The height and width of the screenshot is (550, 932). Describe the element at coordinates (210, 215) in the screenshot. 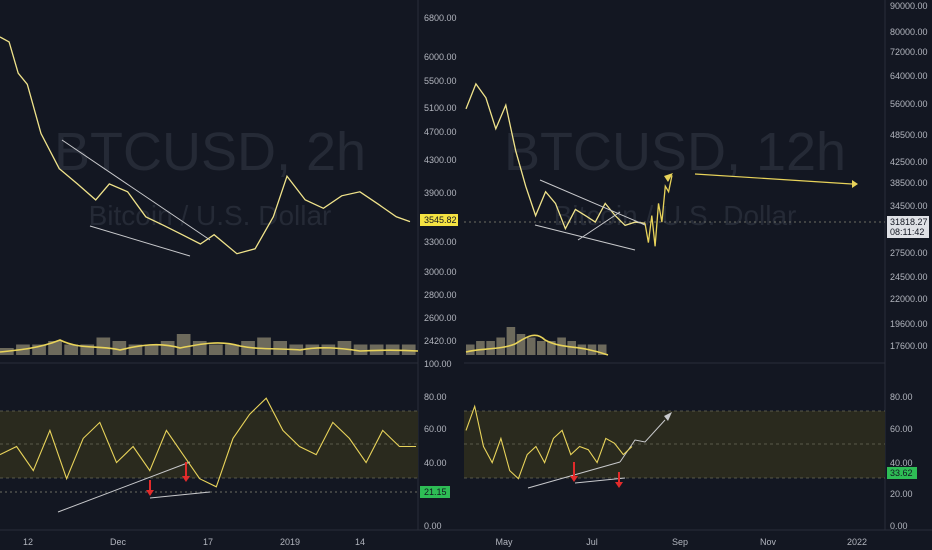

I see `watermark-subtitle-left: Bitcoin / U.S. Dollar` at that location.